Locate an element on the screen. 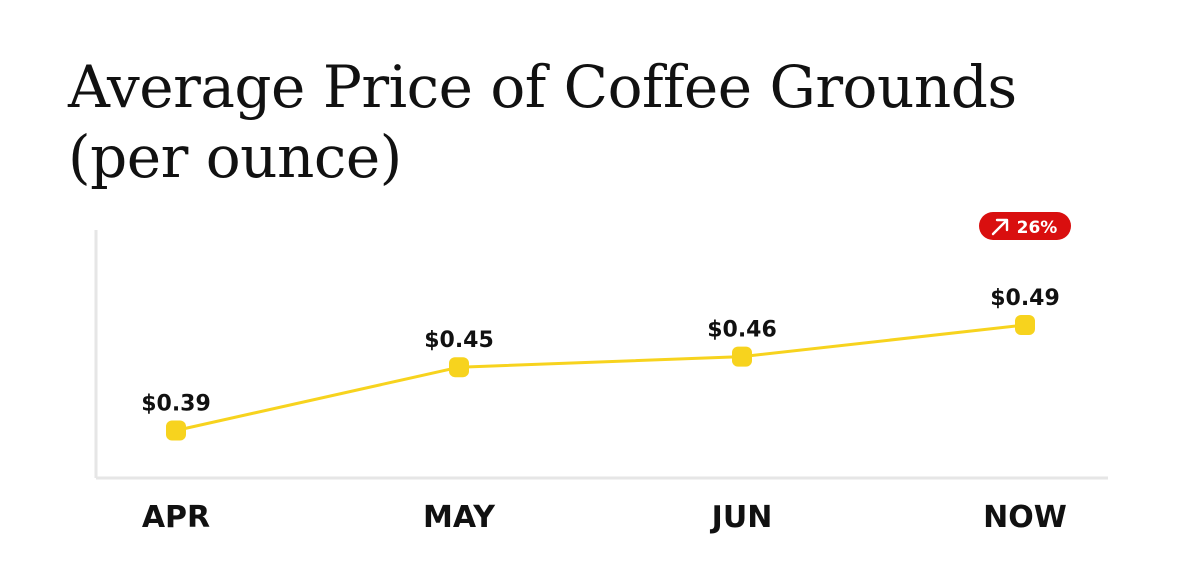 The width and height of the screenshot is (1200, 566). data-point-now is located at coordinates (1025, 324).